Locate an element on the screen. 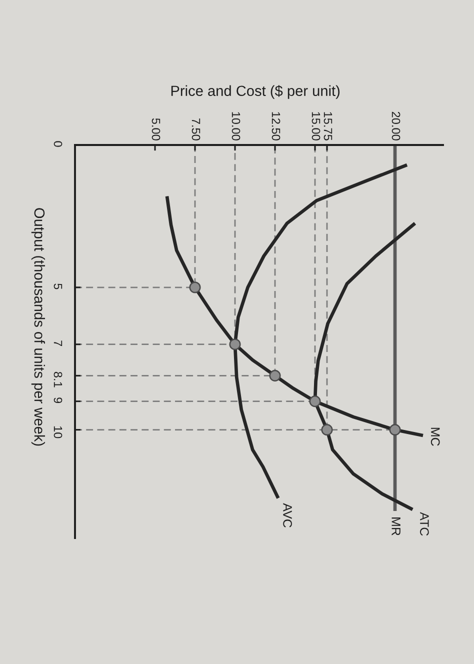 The width and height of the screenshot is (474, 664). x-tick-label: 5.00 is located at coordinates (156, 129).